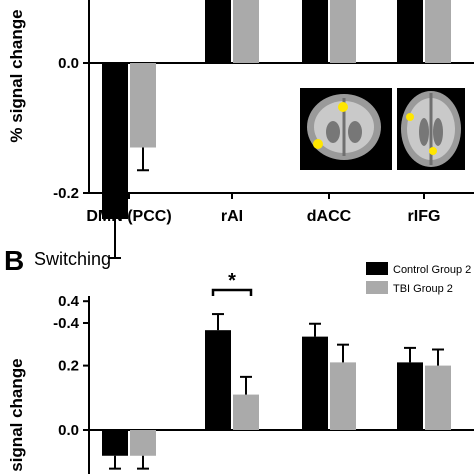  Describe the element at coordinates (432, 270) in the screenshot. I see `legend-label: Control Group 2` at that location.